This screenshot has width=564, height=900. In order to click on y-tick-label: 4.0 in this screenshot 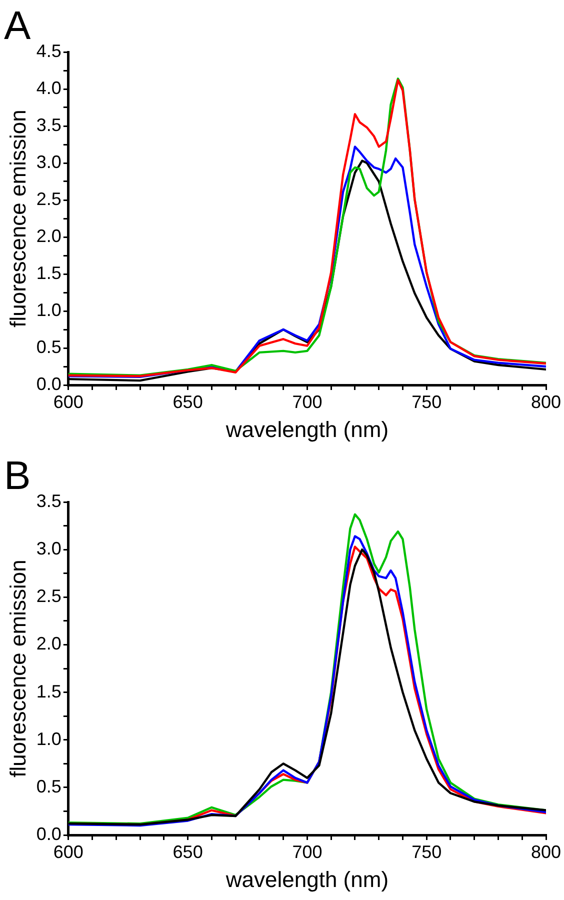, I will do `click(49, 88)`.